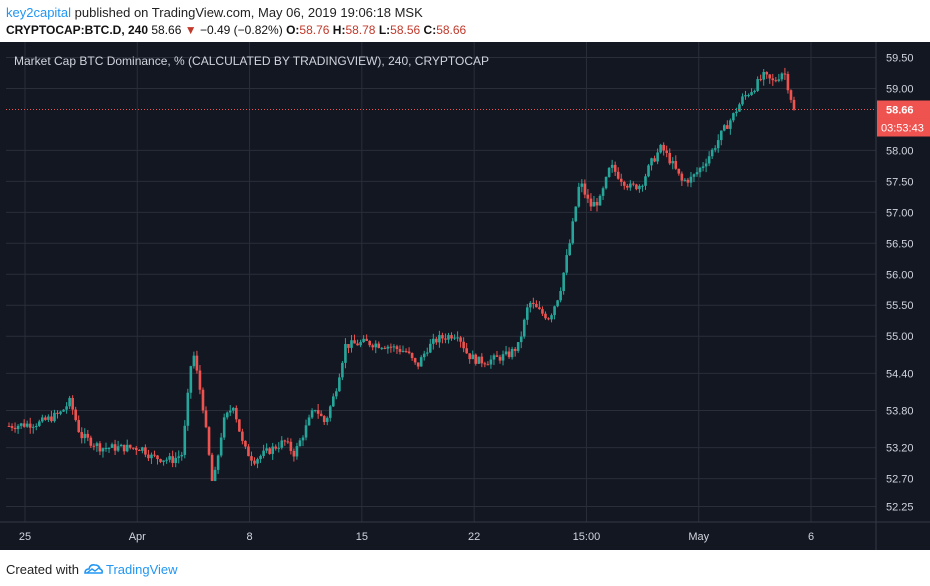  Describe the element at coordinates (587, 537) in the screenshot. I see `x-tick-label: 15:00` at that location.